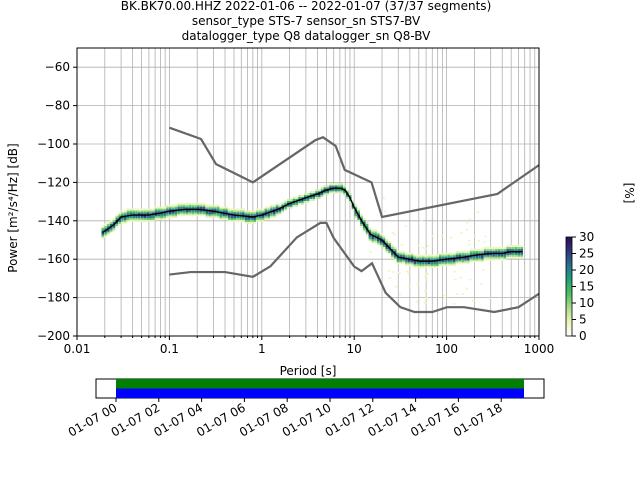  I want to click on colorbar-tick-label: 30, so click(586, 237).